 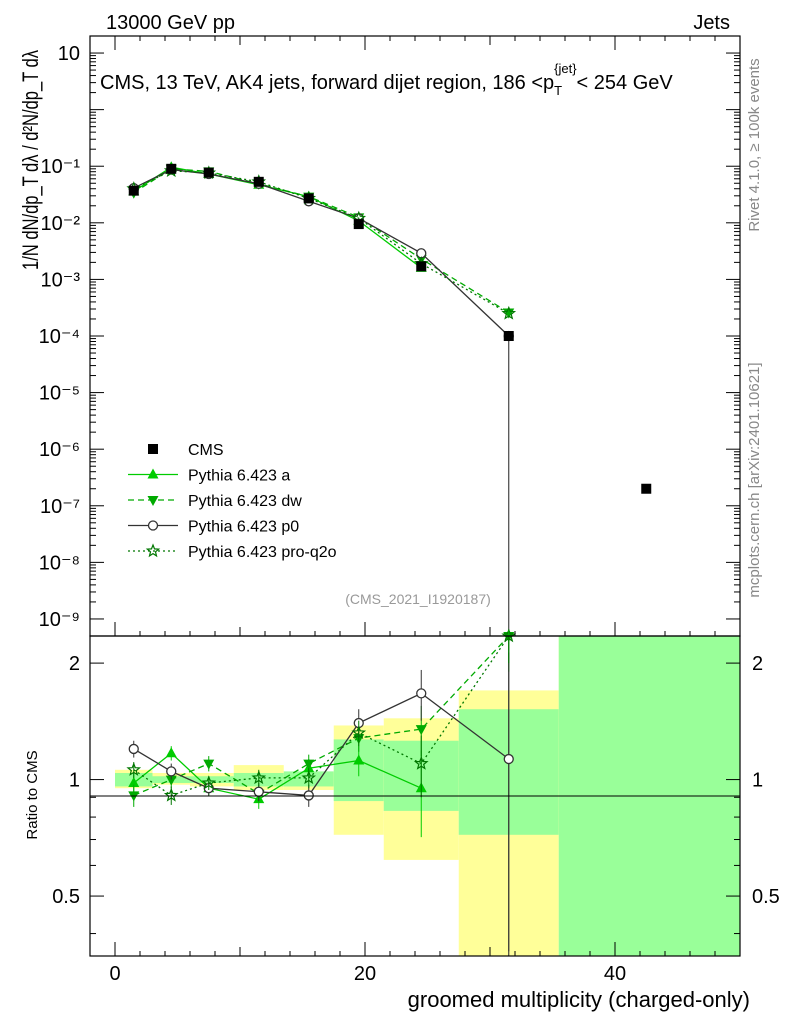 I want to click on legend-label-3: Pythia 6.423 p0, so click(x=243, y=527).